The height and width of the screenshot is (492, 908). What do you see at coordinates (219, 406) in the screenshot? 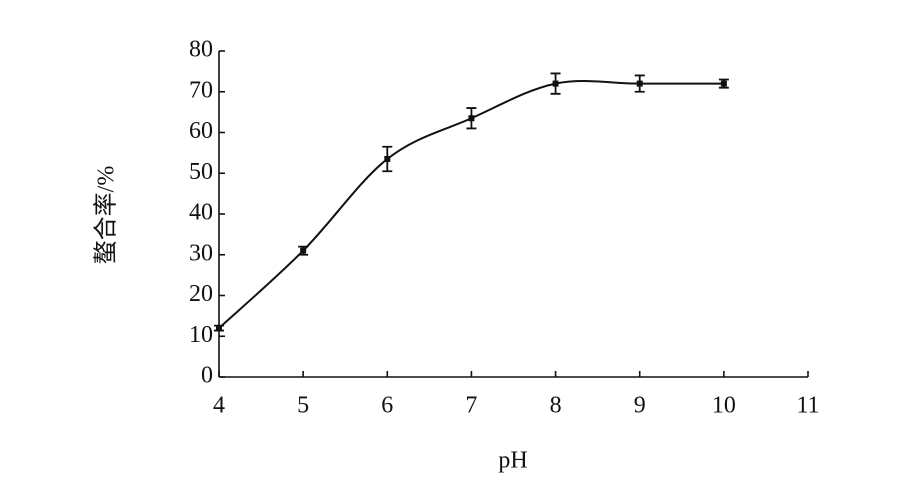
I see `x-tick-label: 4` at bounding box center [219, 406].